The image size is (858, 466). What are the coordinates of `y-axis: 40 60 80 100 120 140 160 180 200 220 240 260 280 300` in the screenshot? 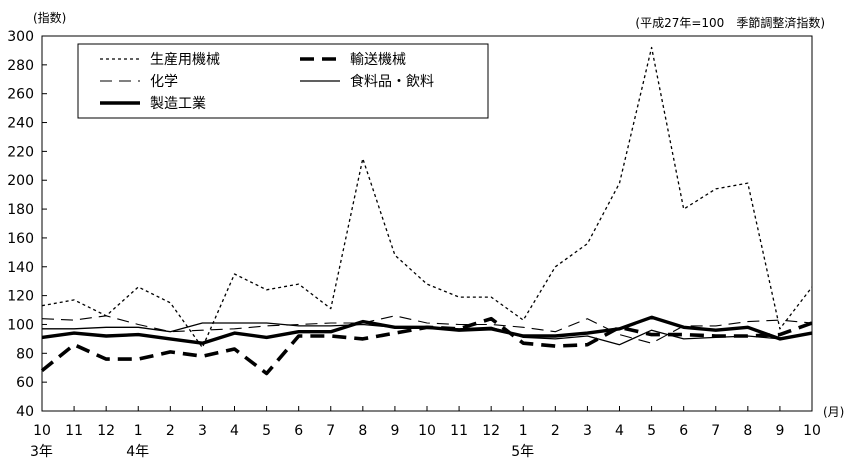 It's located at (27, 224).